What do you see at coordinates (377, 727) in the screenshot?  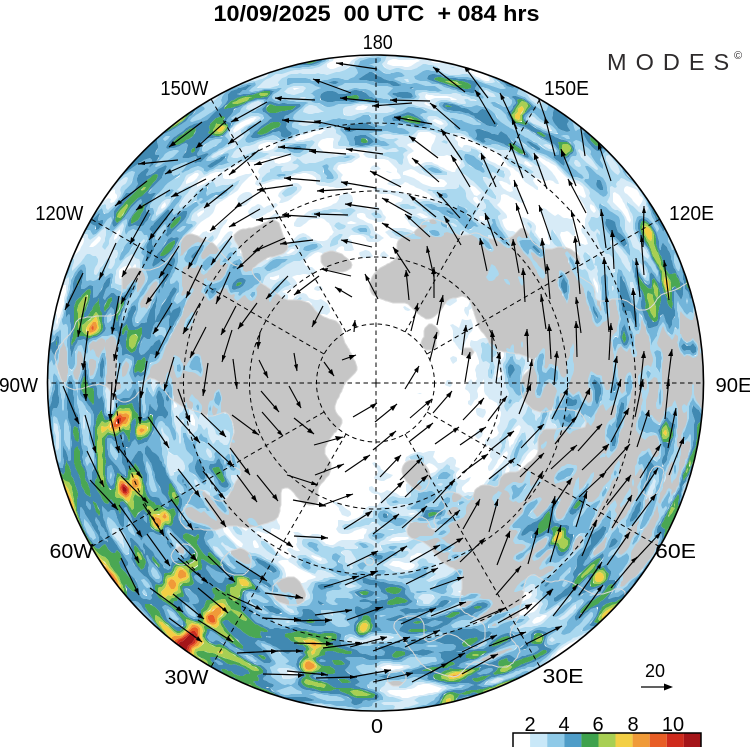 I see `svg-text: 0` at bounding box center [377, 727].